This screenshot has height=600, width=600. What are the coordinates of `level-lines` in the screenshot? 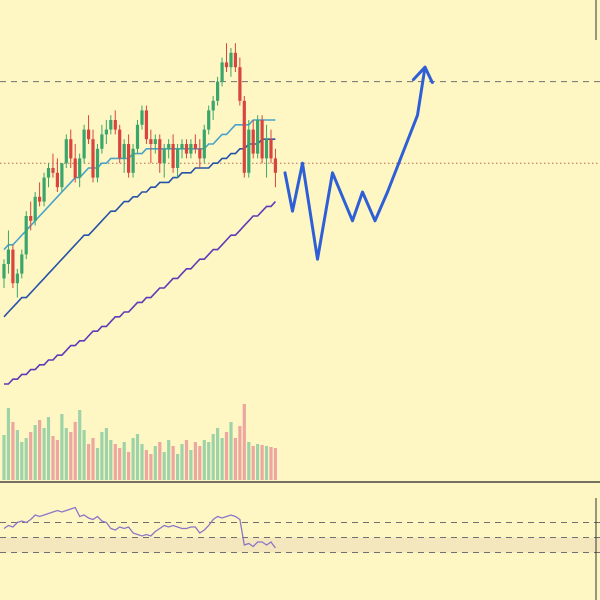 It's located at (300, 122).